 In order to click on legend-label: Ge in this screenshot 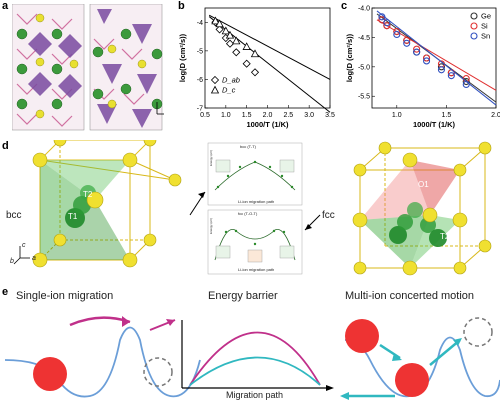, I will do `click(486, 16)`.